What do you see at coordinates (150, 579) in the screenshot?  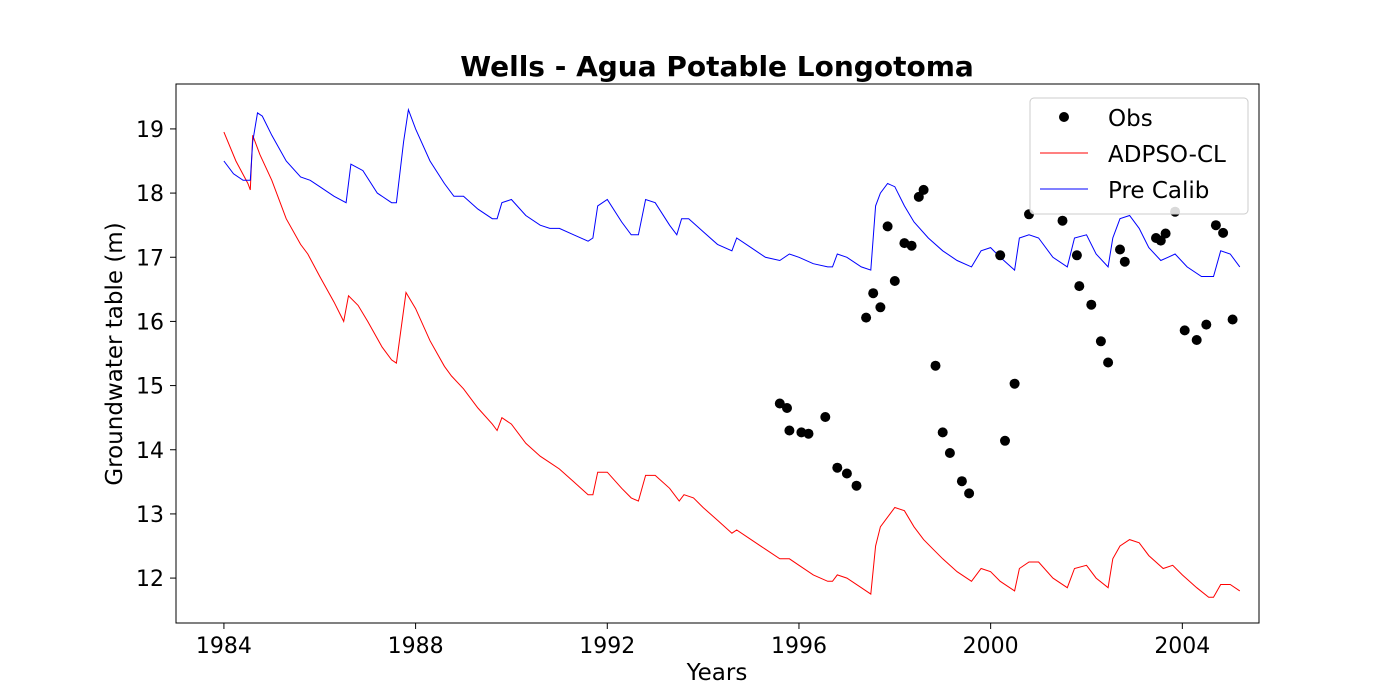 I see `y-tick-label: 12` at bounding box center [150, 579].